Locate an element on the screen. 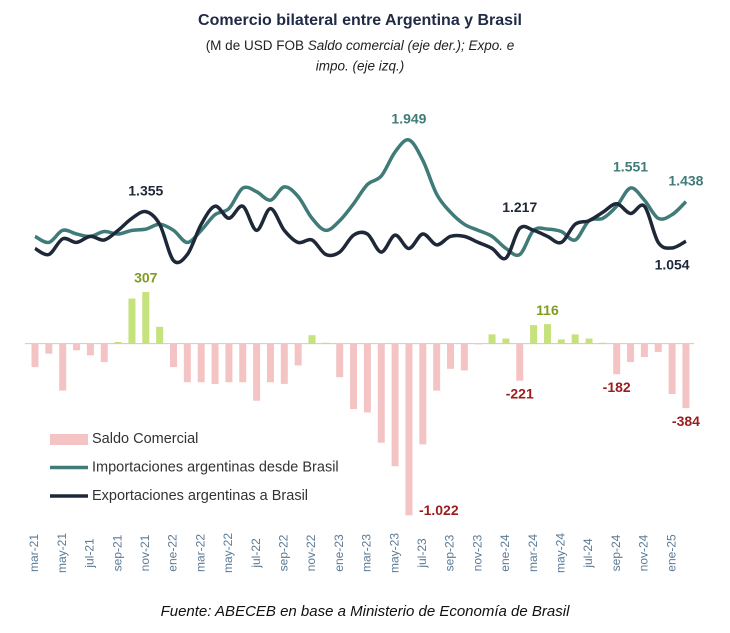  x-tick-label: nov-24 is located at coordinates (644, 552).